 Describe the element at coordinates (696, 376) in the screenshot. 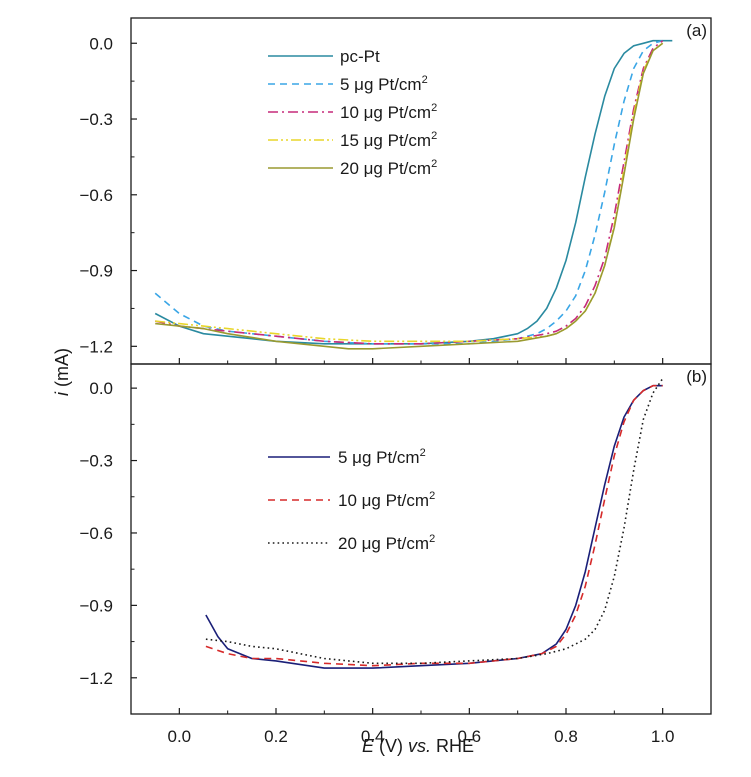

I see `panel-tag: (b)` at that location.